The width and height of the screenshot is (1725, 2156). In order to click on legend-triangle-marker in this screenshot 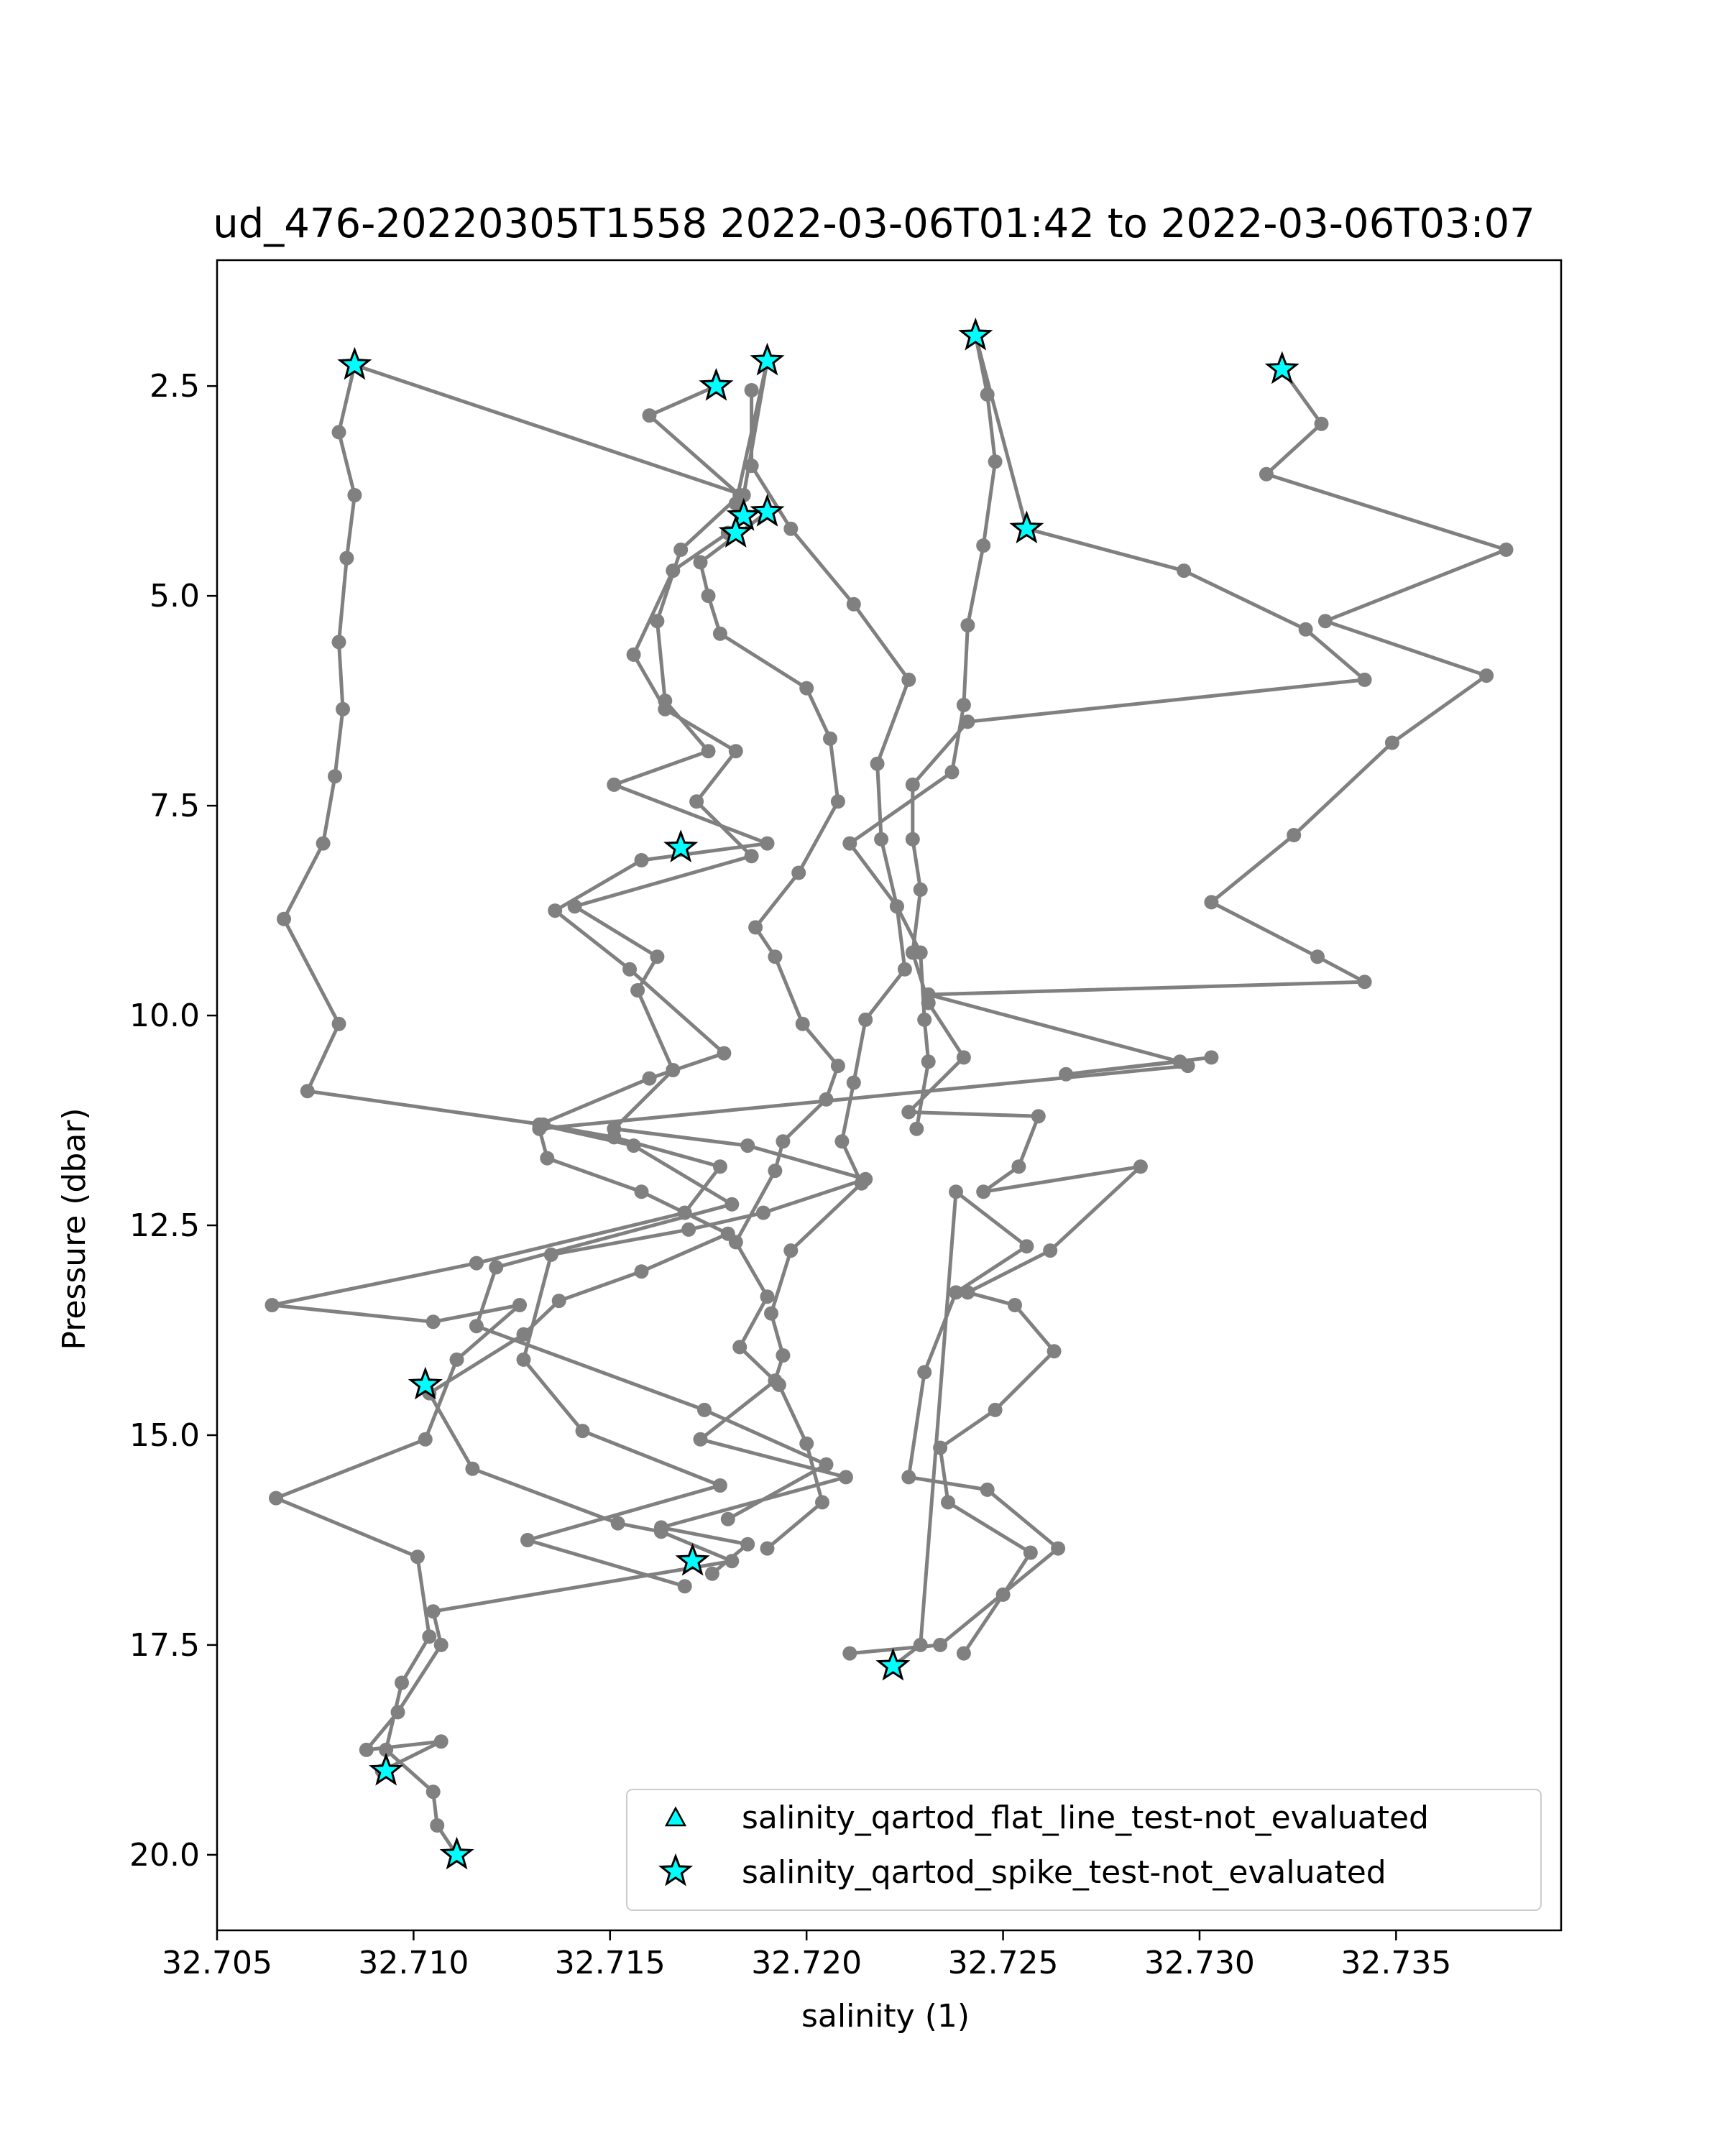, I will do `click(675, 1817)`.